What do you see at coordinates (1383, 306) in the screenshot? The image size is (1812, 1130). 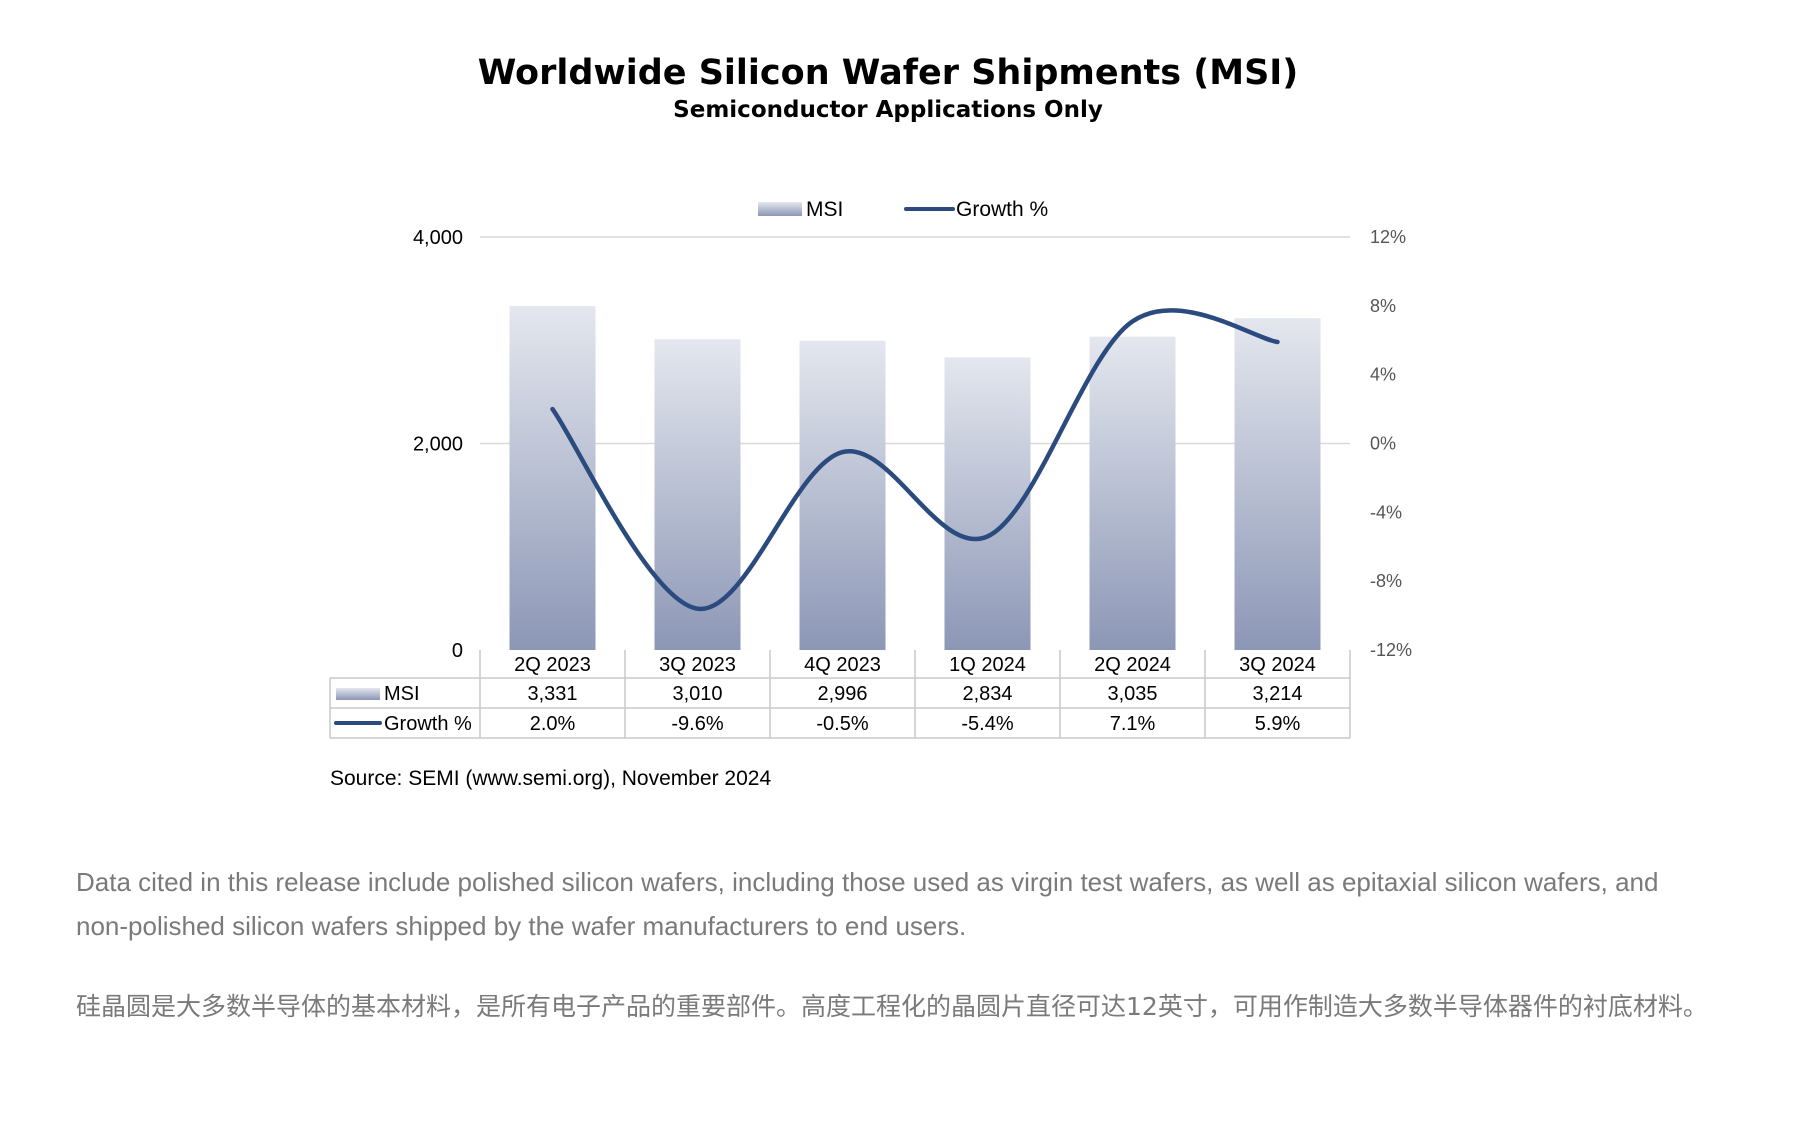 I see `right-tick-label: 8%` at bounding box center [1383, 306].